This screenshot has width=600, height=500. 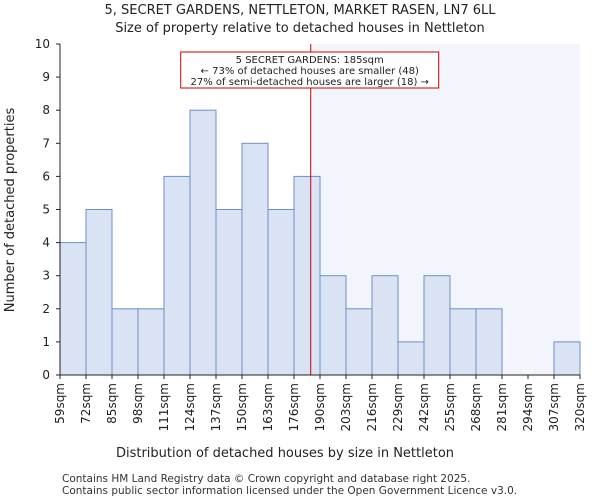 I want to click on bar-124sqm, so click(x=203, y=242).